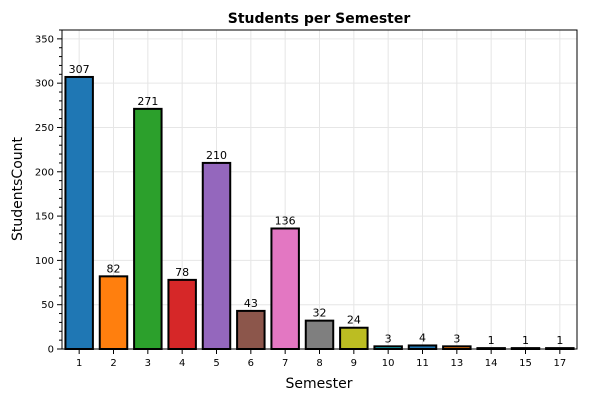  I want to click on data-label-6: 43, so click(251, 303).